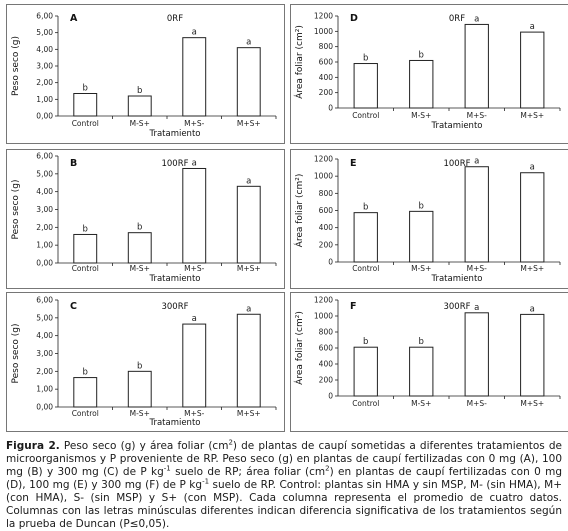 The width and height of the screenshot is (568, 531). Describe the element at coordinates (330, 262) in the screenshot. I see `y-tick-label: 0` at that location.